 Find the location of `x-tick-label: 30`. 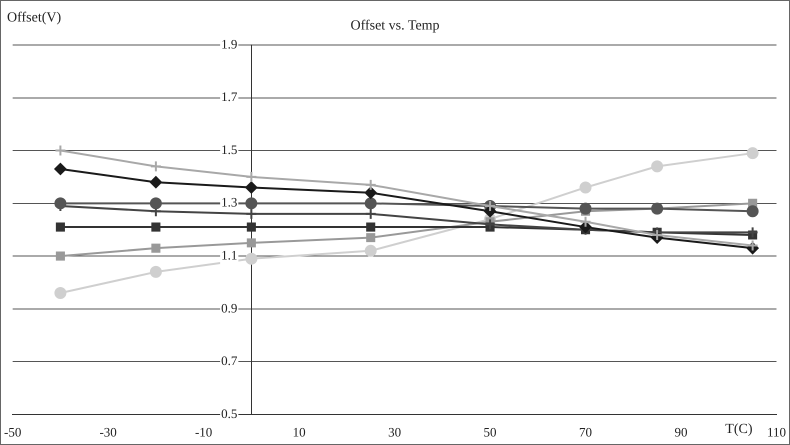

x-tick-label: 30 is located at coordinates (395, 432).